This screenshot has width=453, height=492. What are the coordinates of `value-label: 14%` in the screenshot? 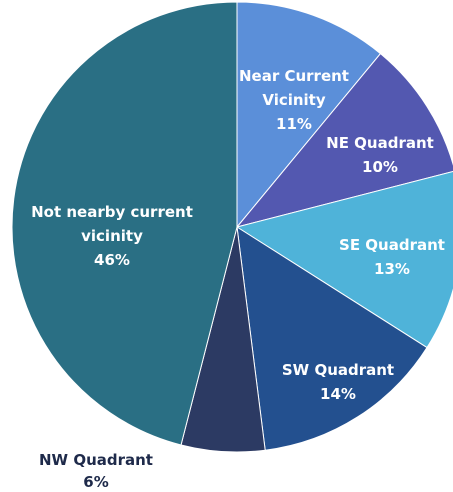 It's located at (338, 394).